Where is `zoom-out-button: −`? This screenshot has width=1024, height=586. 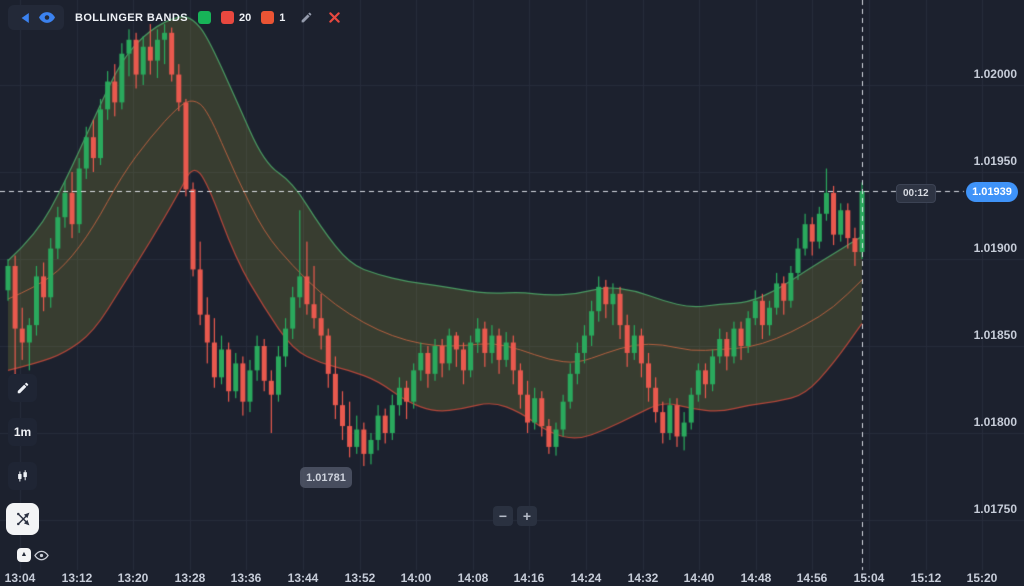
zoom-out-button: − is located at coordinates (503, 516).